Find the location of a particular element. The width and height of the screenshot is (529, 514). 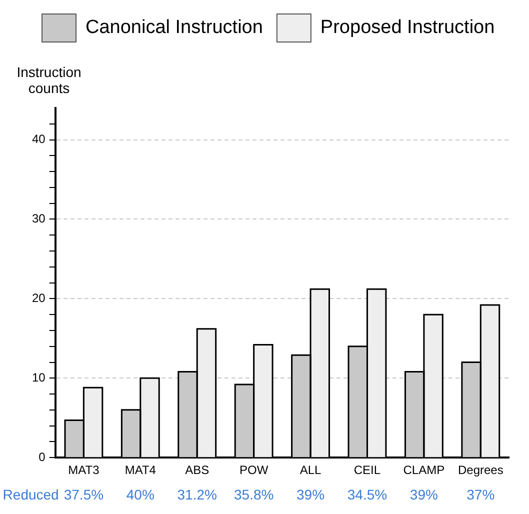

text: 35.8% is located at coordinates (254, 494).